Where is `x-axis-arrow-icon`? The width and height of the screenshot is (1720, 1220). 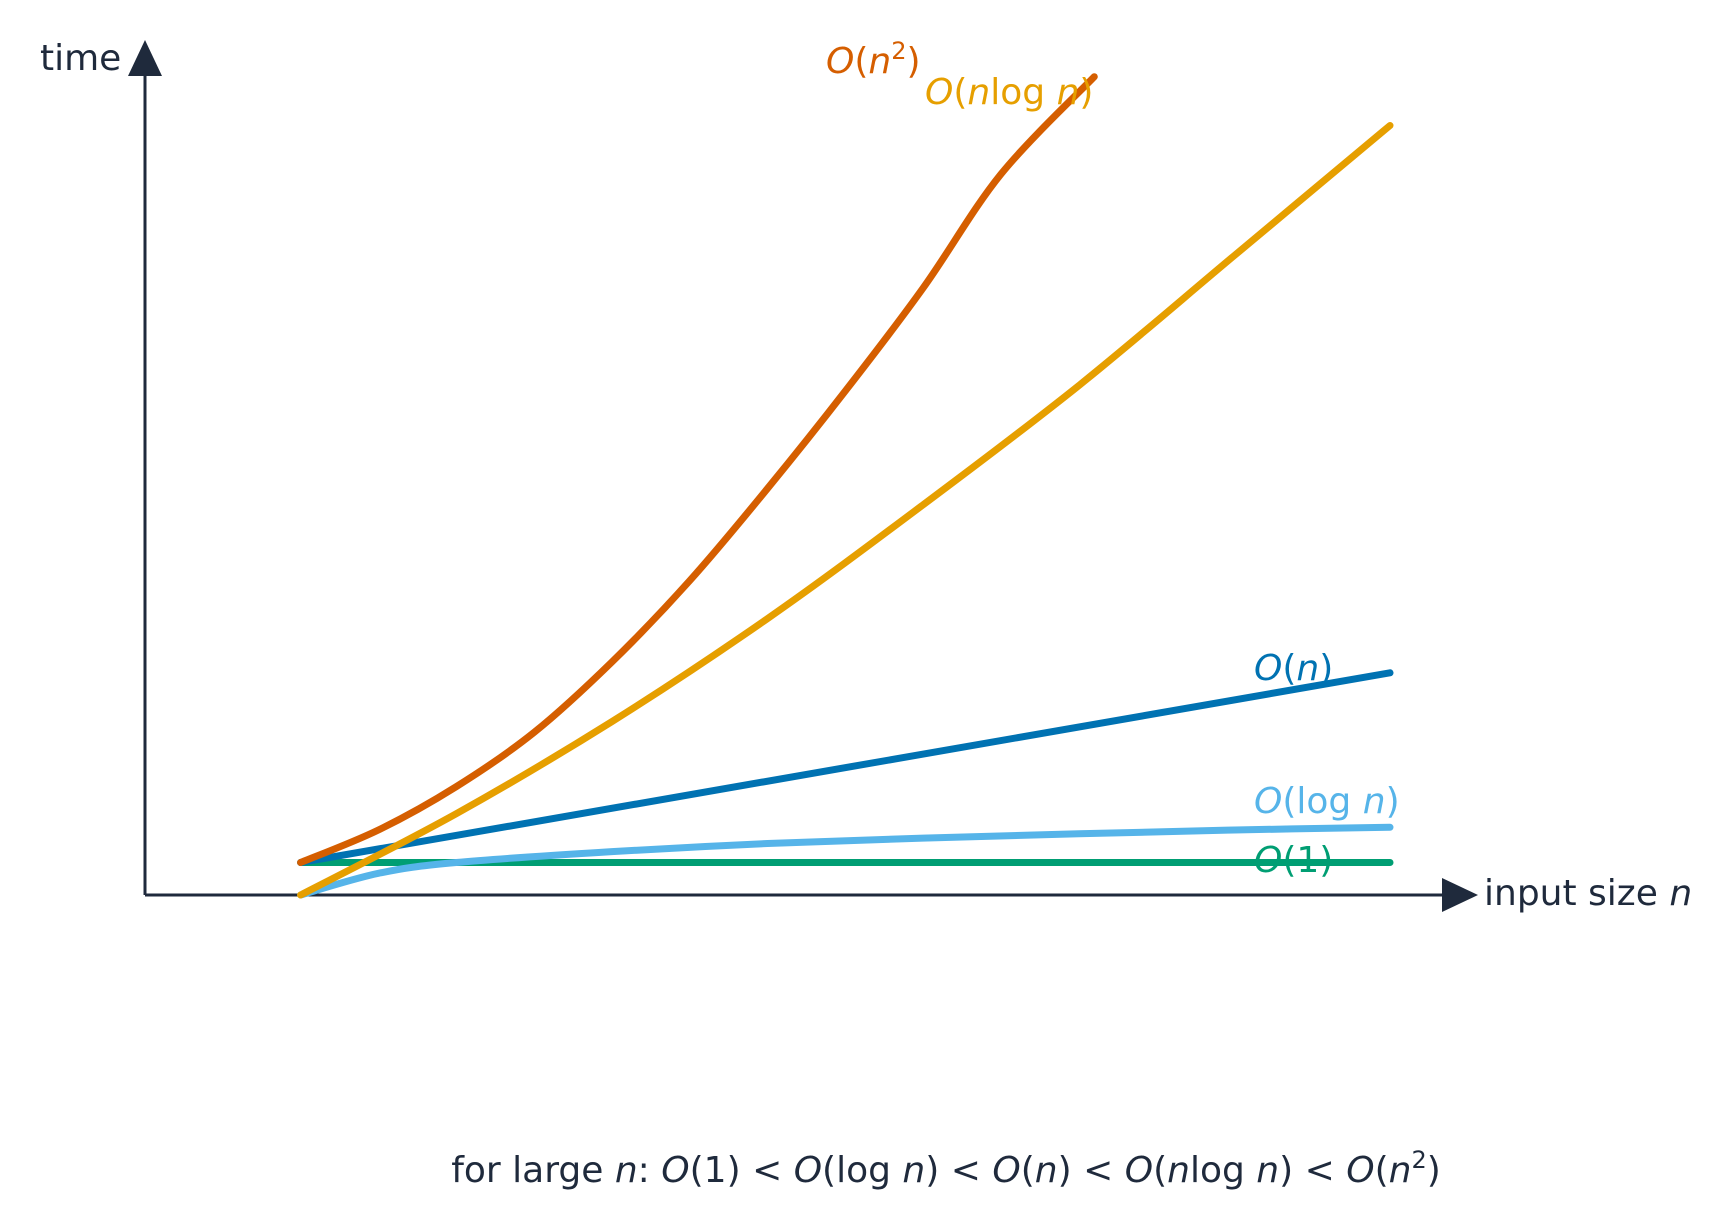 x-axis-arrow-icon is located at coordinates (1460, 895).